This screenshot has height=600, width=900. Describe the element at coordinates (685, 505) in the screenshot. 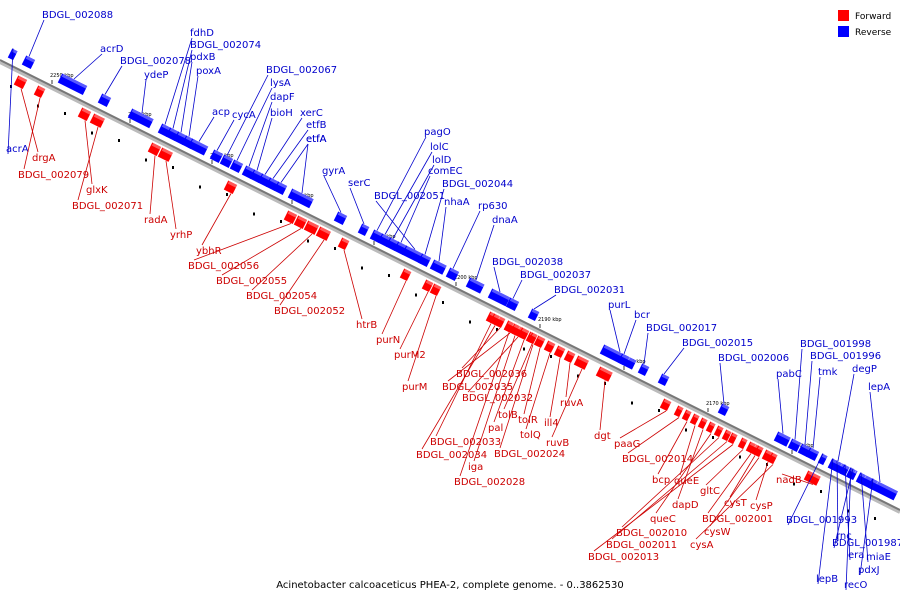

I see `forward-gene-label: dapD` at that location.